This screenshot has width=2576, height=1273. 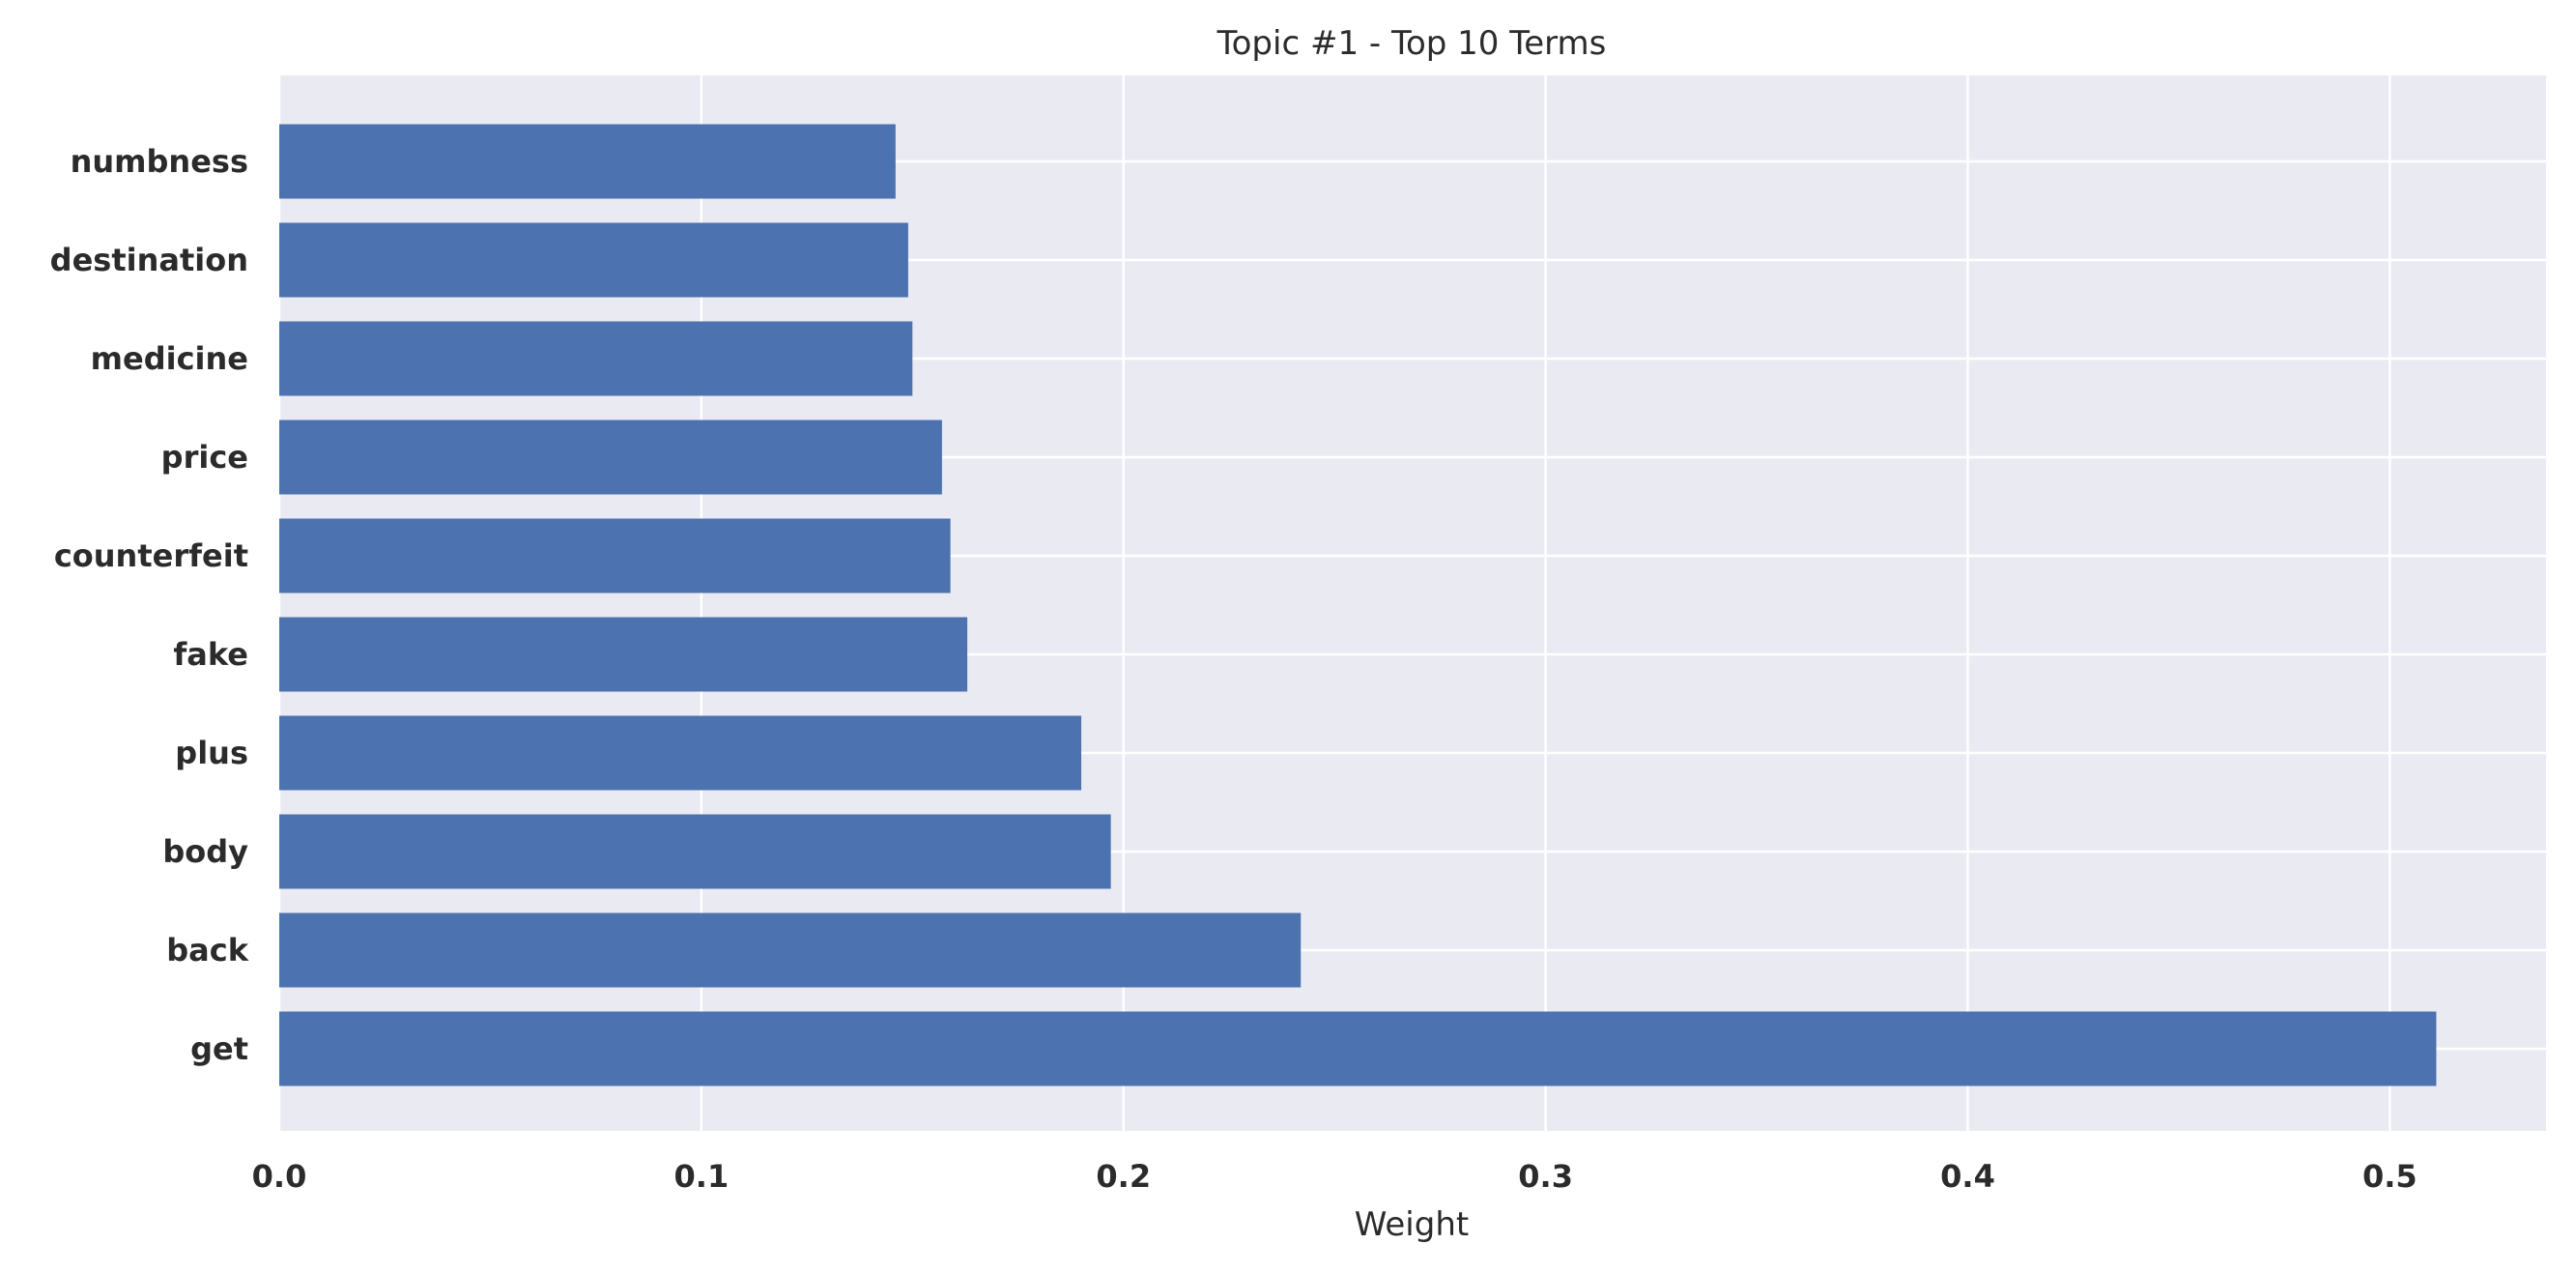 I want to click on y-tick-label: counterfeit, so click(x=151, y=555).